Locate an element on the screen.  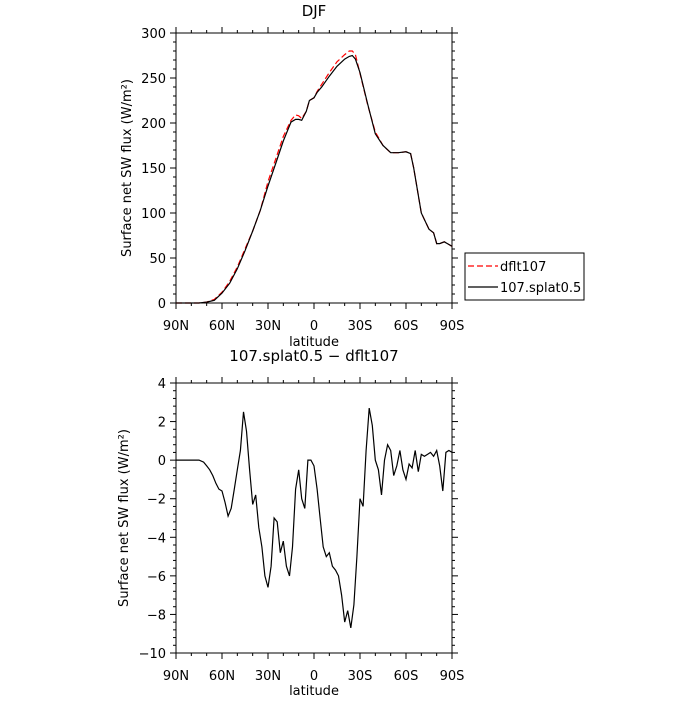
top-chart-y-axis-label: Surface net SW flux (W/m²) is located at coordinates (127, 168).